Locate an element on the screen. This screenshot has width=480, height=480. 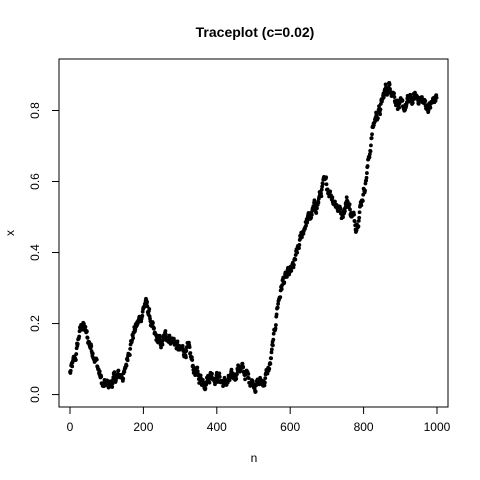
y-axis: 0.0 0.2 0.4 0.6 0.8 is located at coordinates (44, 252).